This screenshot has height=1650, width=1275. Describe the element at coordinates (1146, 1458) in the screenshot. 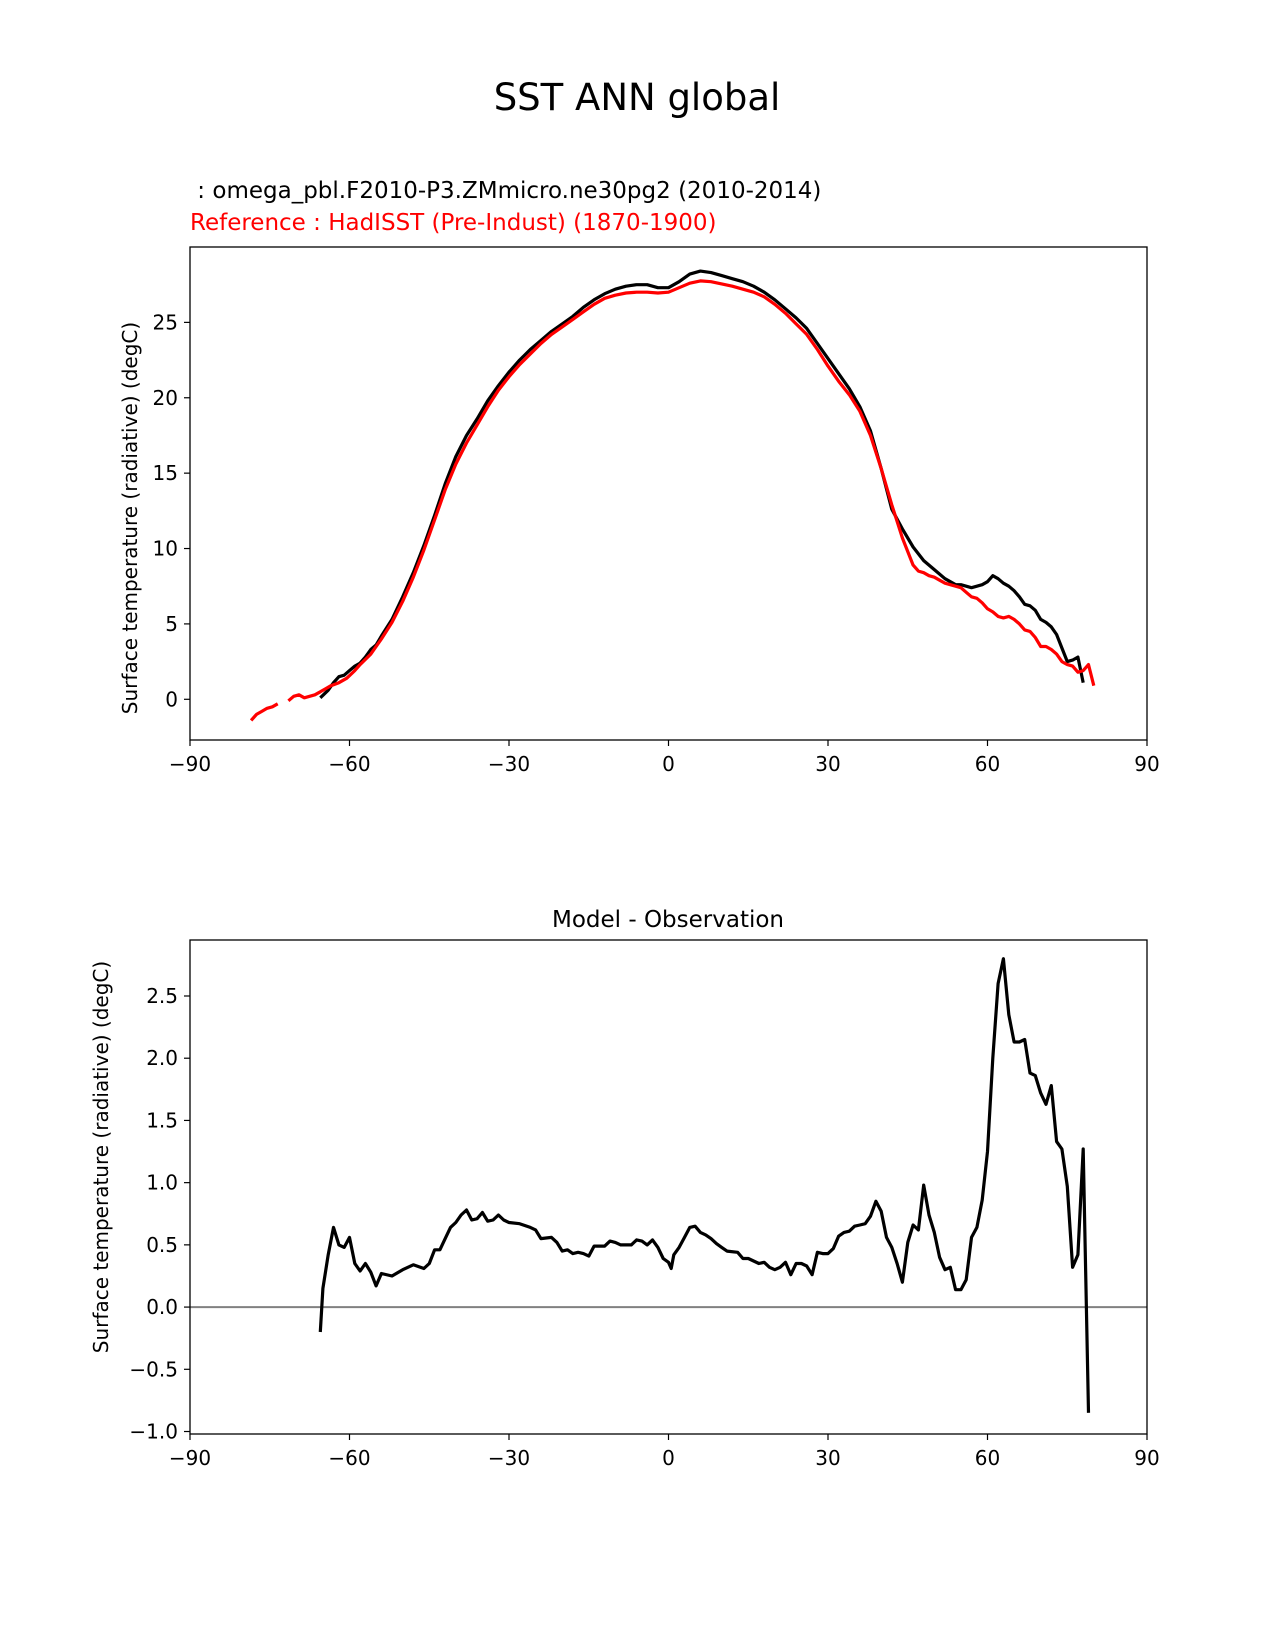

I see `bottom-x-tick-label: 90` at that location.